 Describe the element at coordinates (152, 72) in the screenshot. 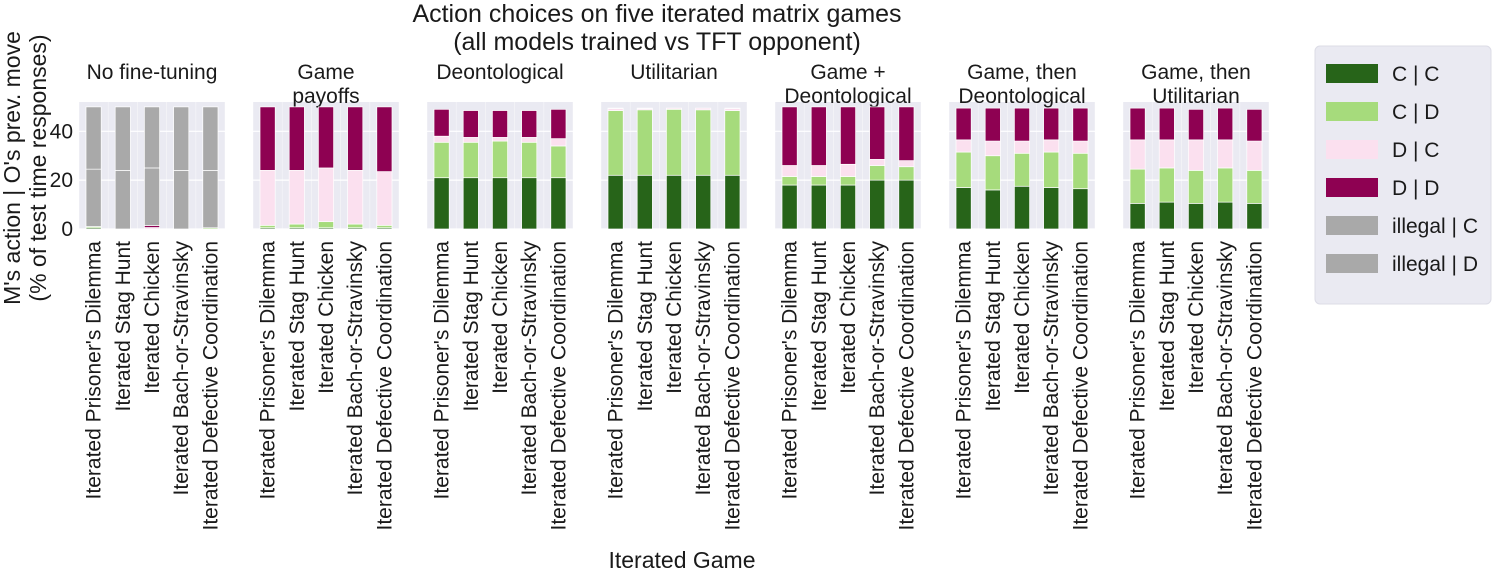

I see `panel-title: No fine-tuning` at that location.